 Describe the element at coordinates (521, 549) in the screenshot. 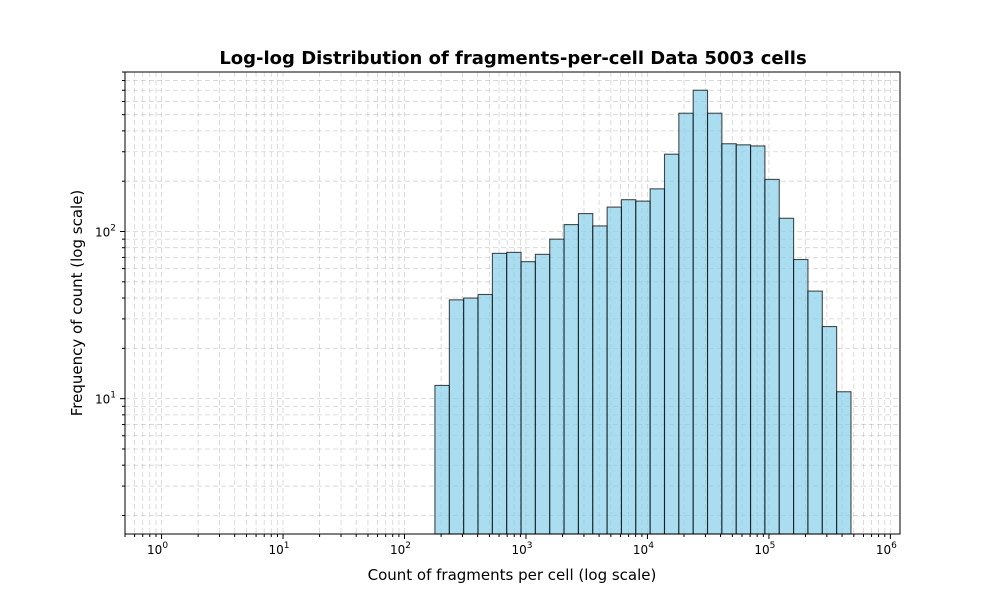

I see `x-tick-label: 10³` at that location.